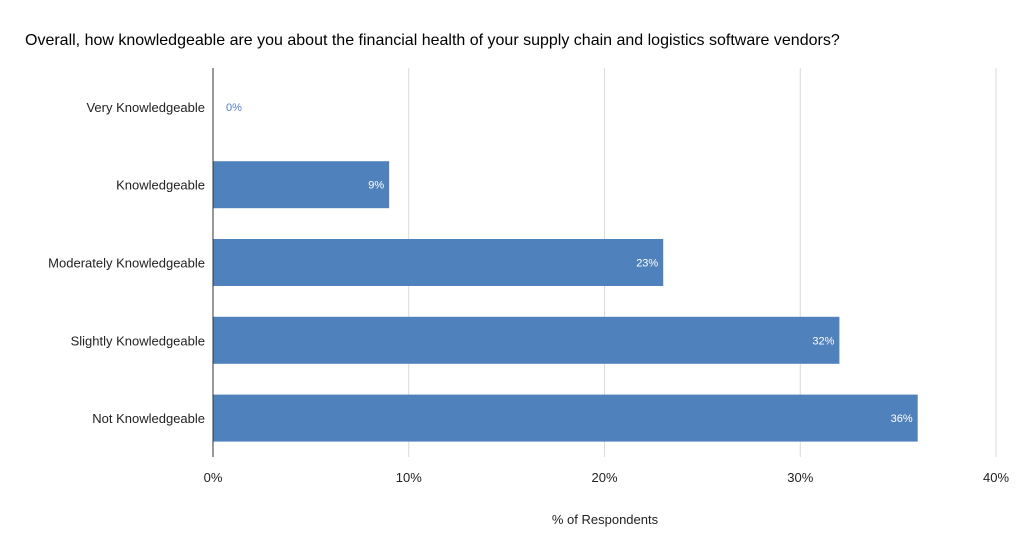  I want to click on x-axis-title: % of Respondents, so click(605, 519).